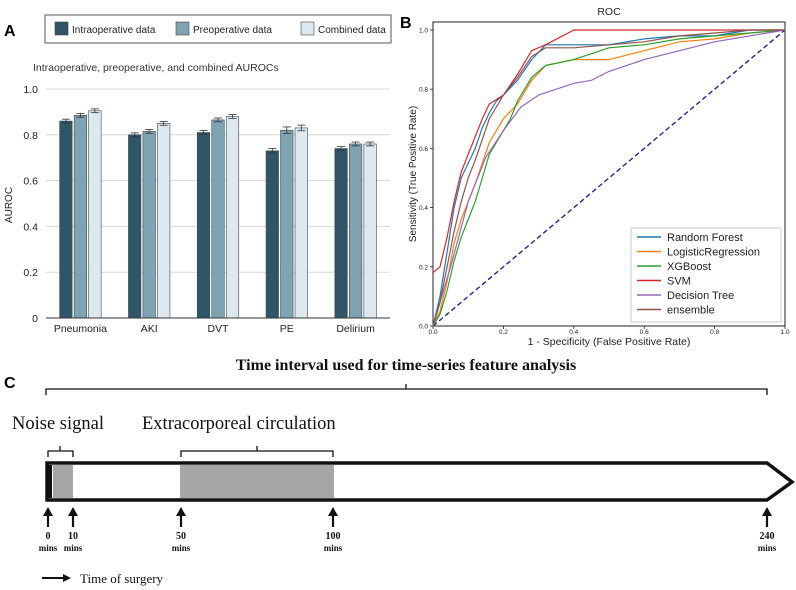 The width and height of the screenshot is (796, 590). What do you see at coordinates (30, 136) in the screenshot?
I see `bar-y-tick-label: 0.8` at bounding box center [30, 136].